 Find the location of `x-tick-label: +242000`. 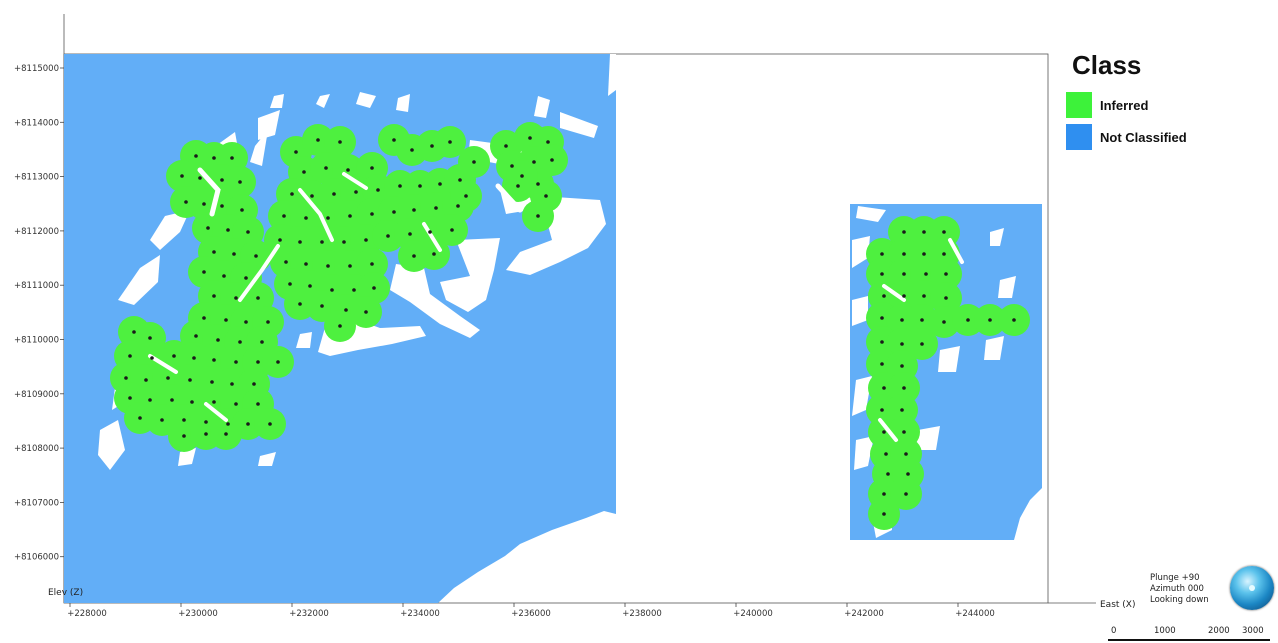

x-tick-label: +242000 is located at coordinates (864, 614).